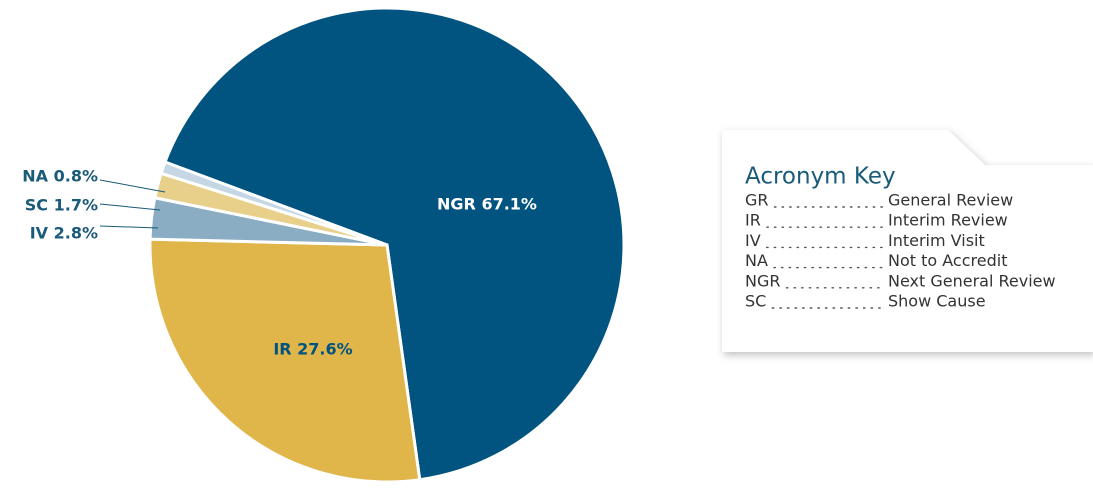 The height and width of the screenshot is (491, 1093). I want to click on data-label: IR 27.6%, so click(312, 349).